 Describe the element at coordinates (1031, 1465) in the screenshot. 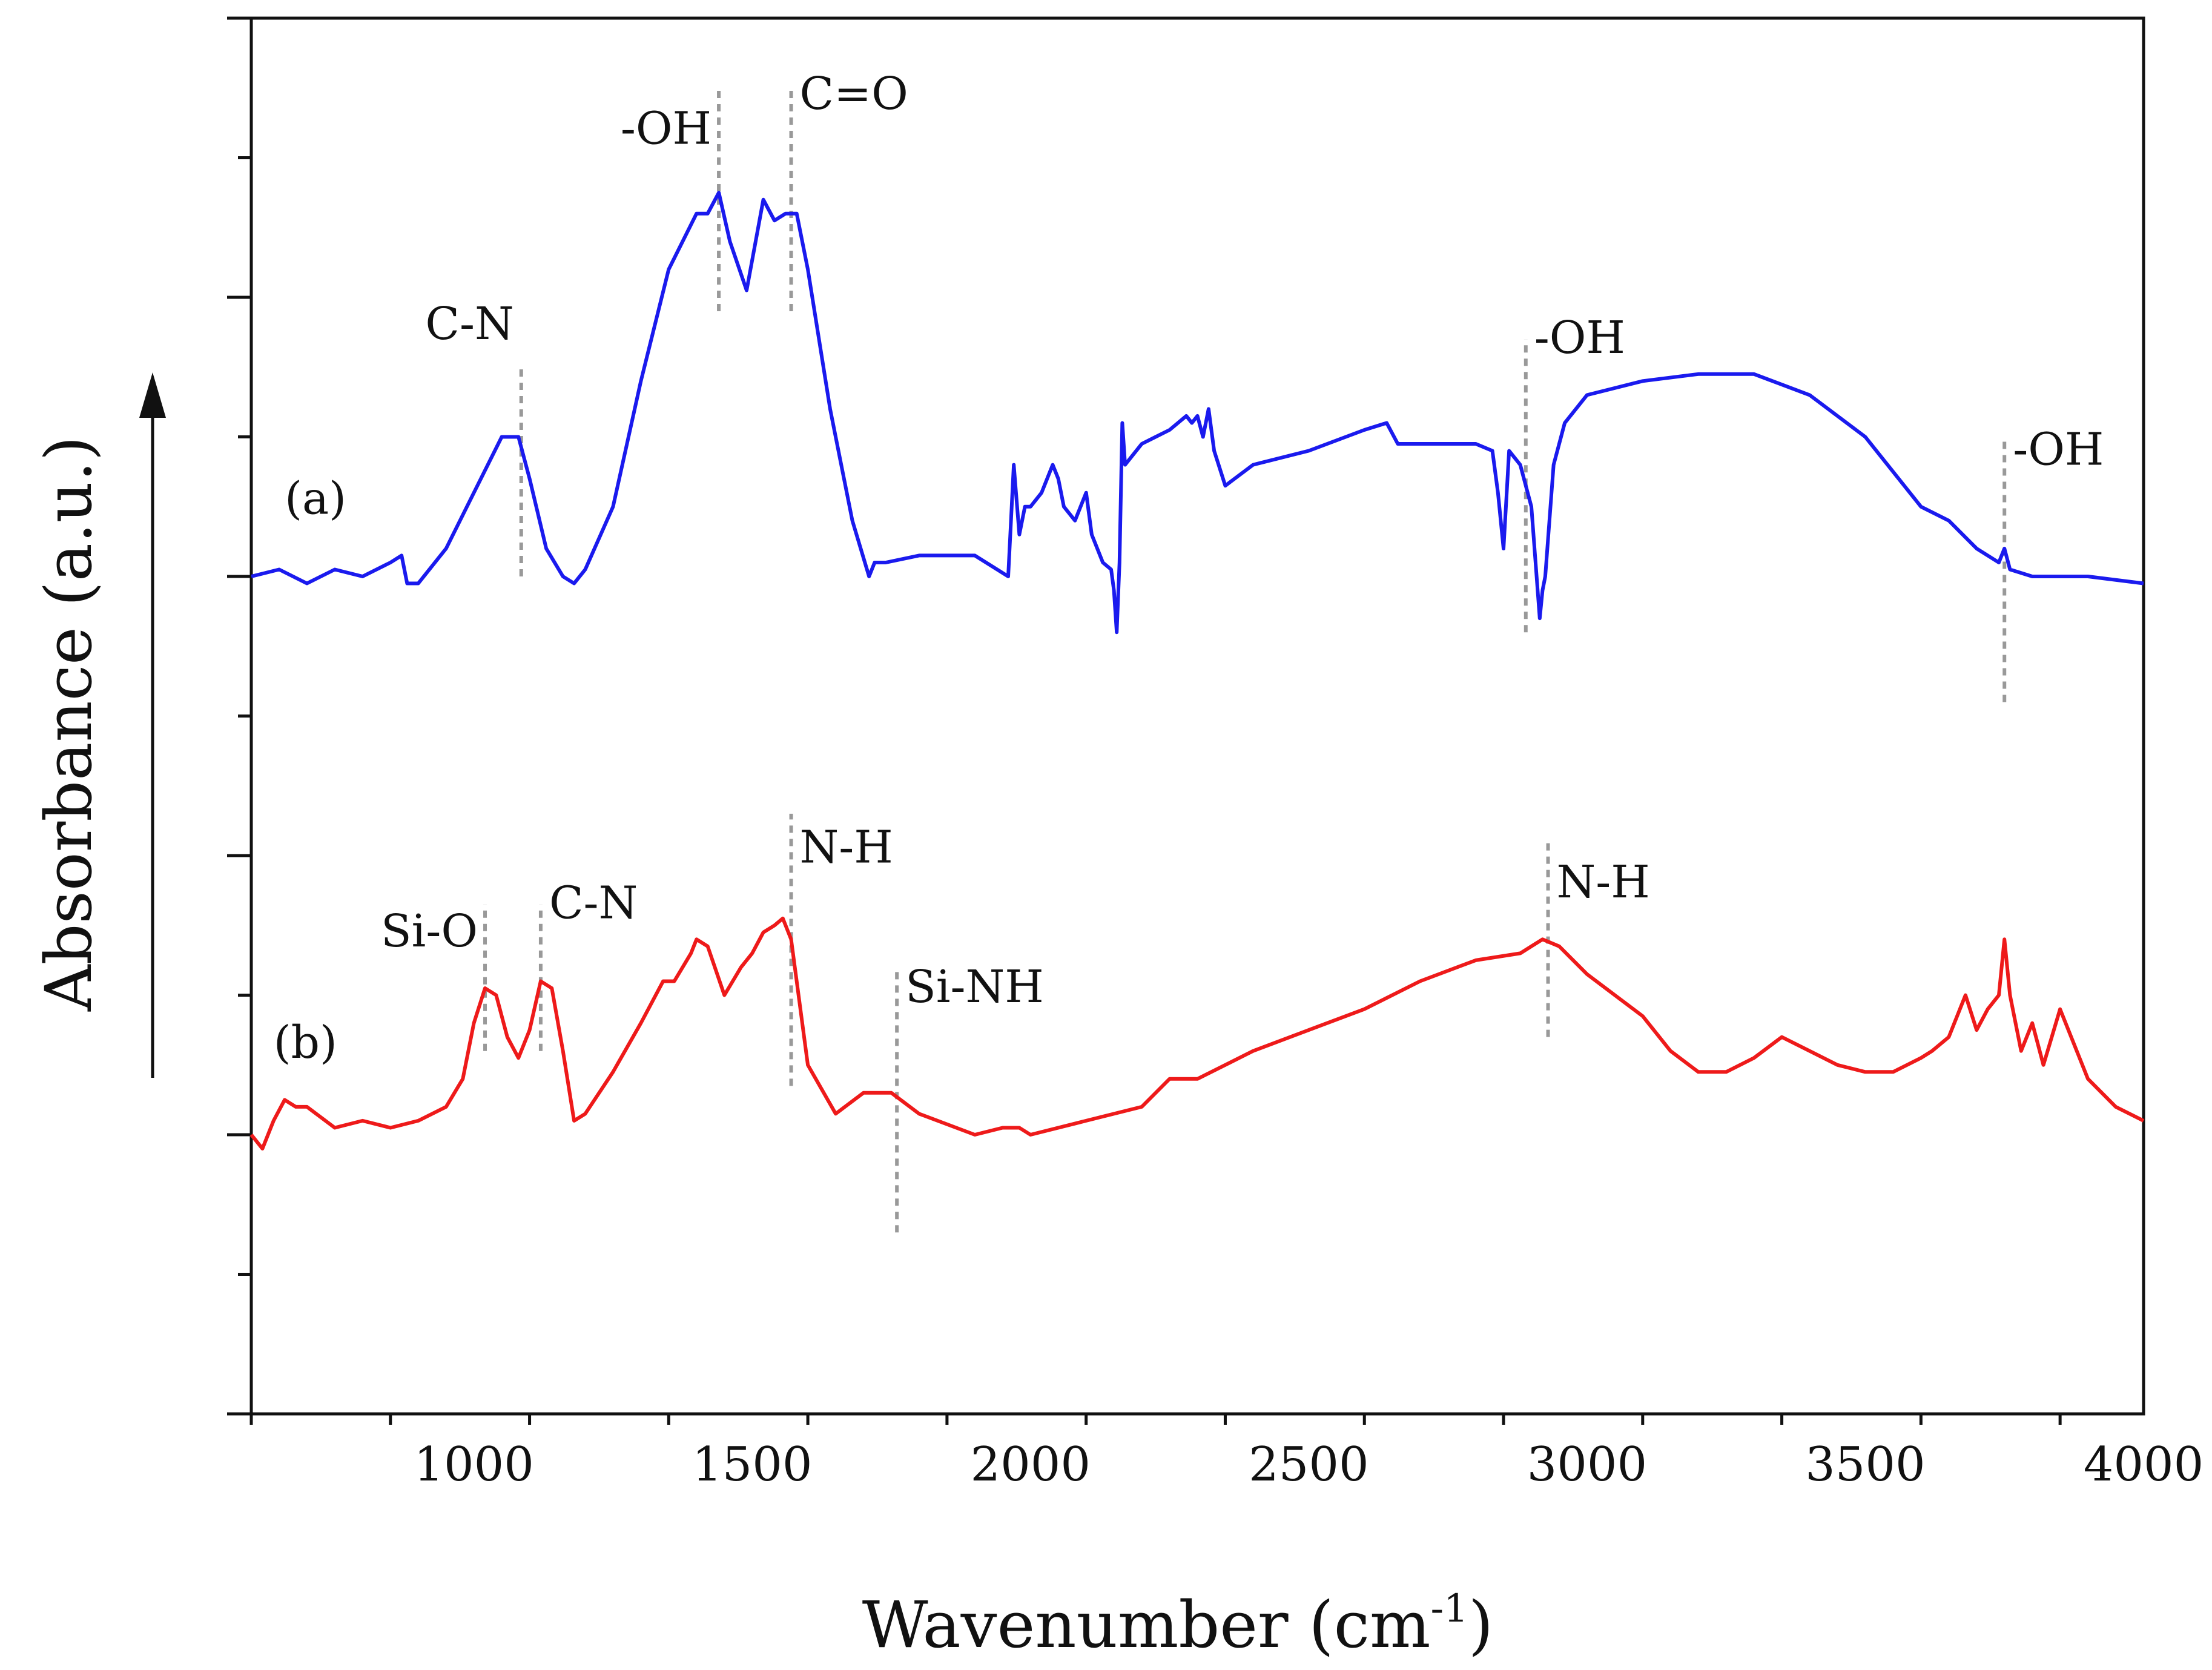

I see `x-tick-label: 2000` at that location.